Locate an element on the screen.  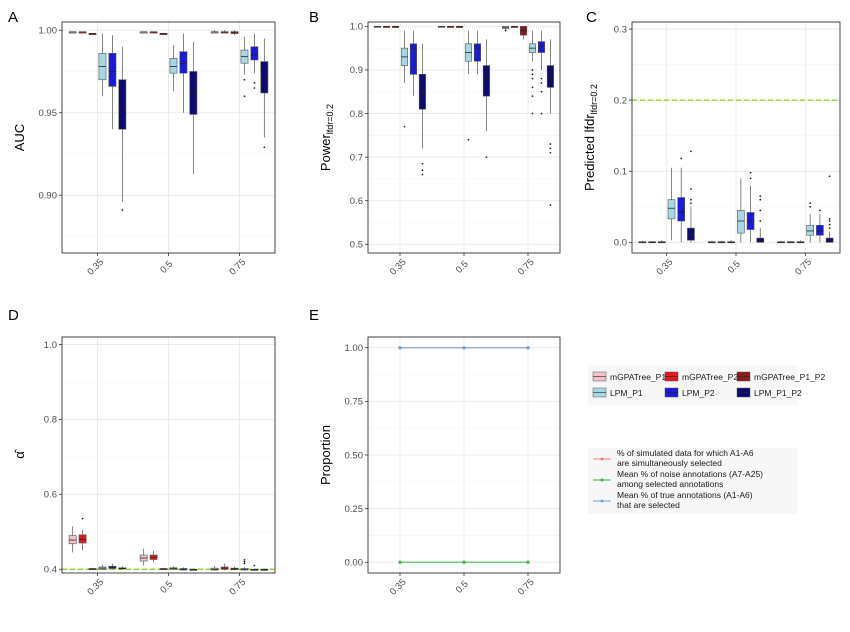
y-tick-label: 0.9 is located at coordinates (356, 70).